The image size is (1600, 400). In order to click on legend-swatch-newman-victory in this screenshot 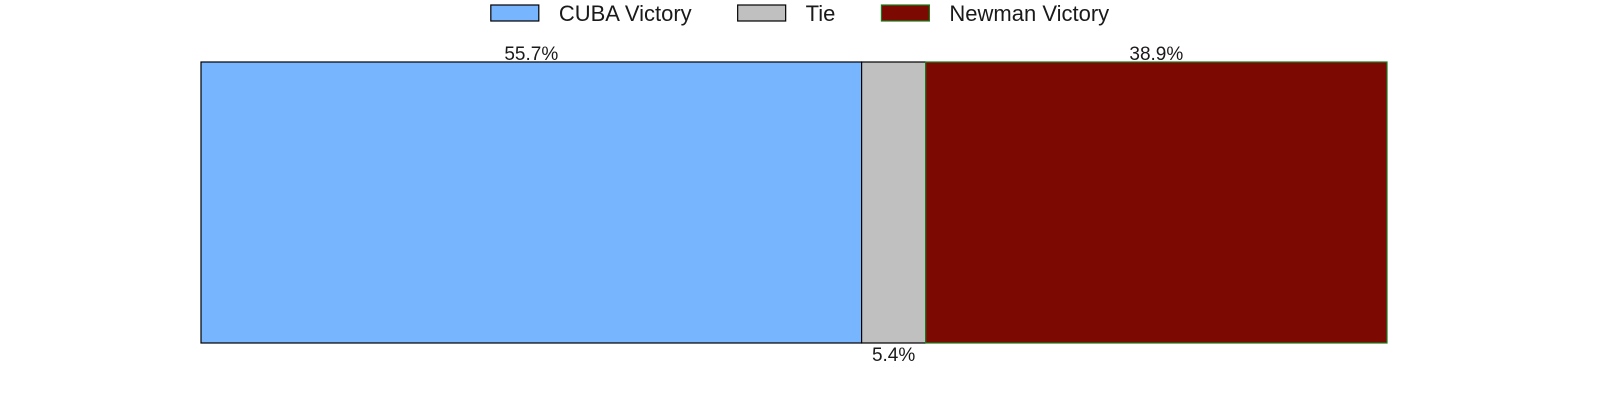, I will do `click(905, 13)`.